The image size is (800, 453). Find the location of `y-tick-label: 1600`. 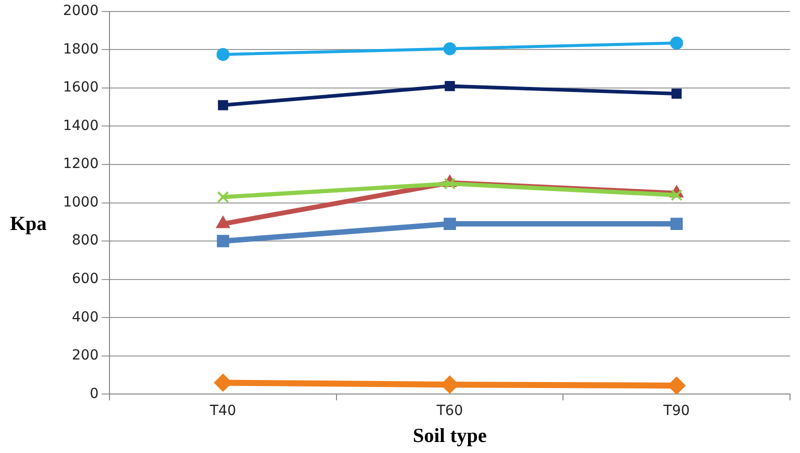

y-tick-label: 1600 is located at coordinates (80, 88).